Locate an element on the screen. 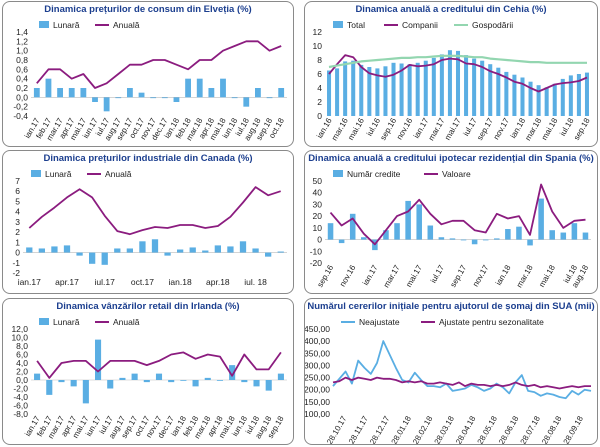 Image resolution: width=600 pixels, height=447 pixels. x-tick-label: oct.17 is located at coordinates (142, 282).